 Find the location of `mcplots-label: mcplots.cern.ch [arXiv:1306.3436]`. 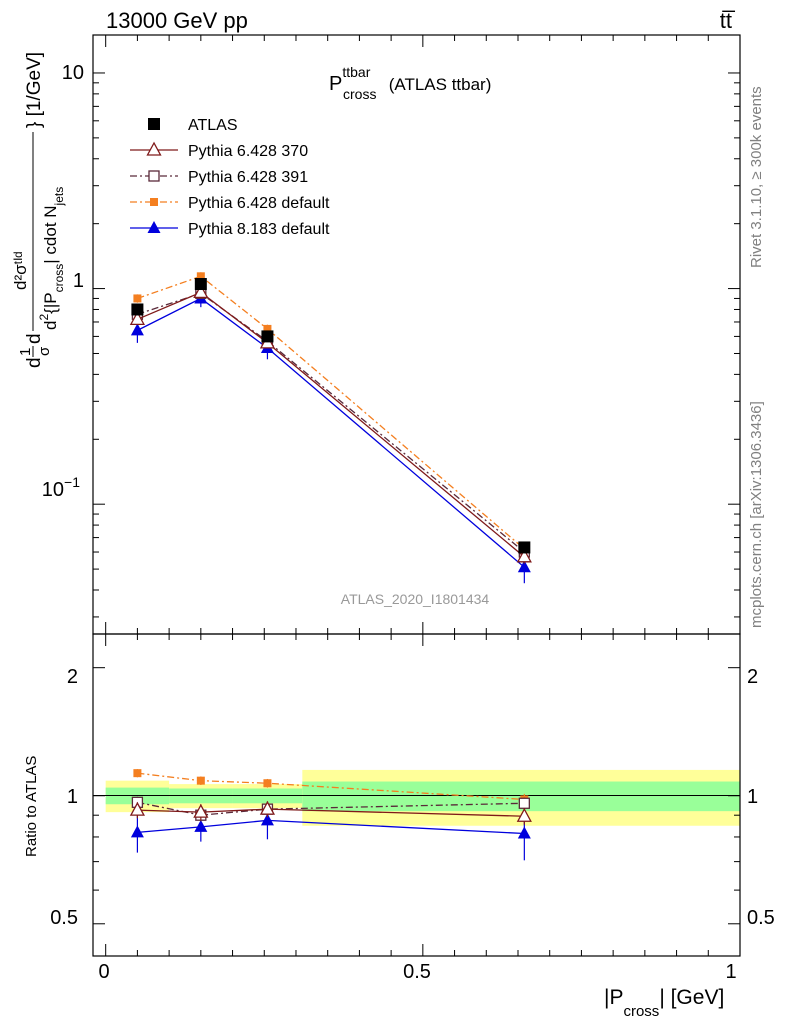

mcplots-label: mcplots.cern.ch [arXiv:1306.3436] is located at coordinates (756, 514).